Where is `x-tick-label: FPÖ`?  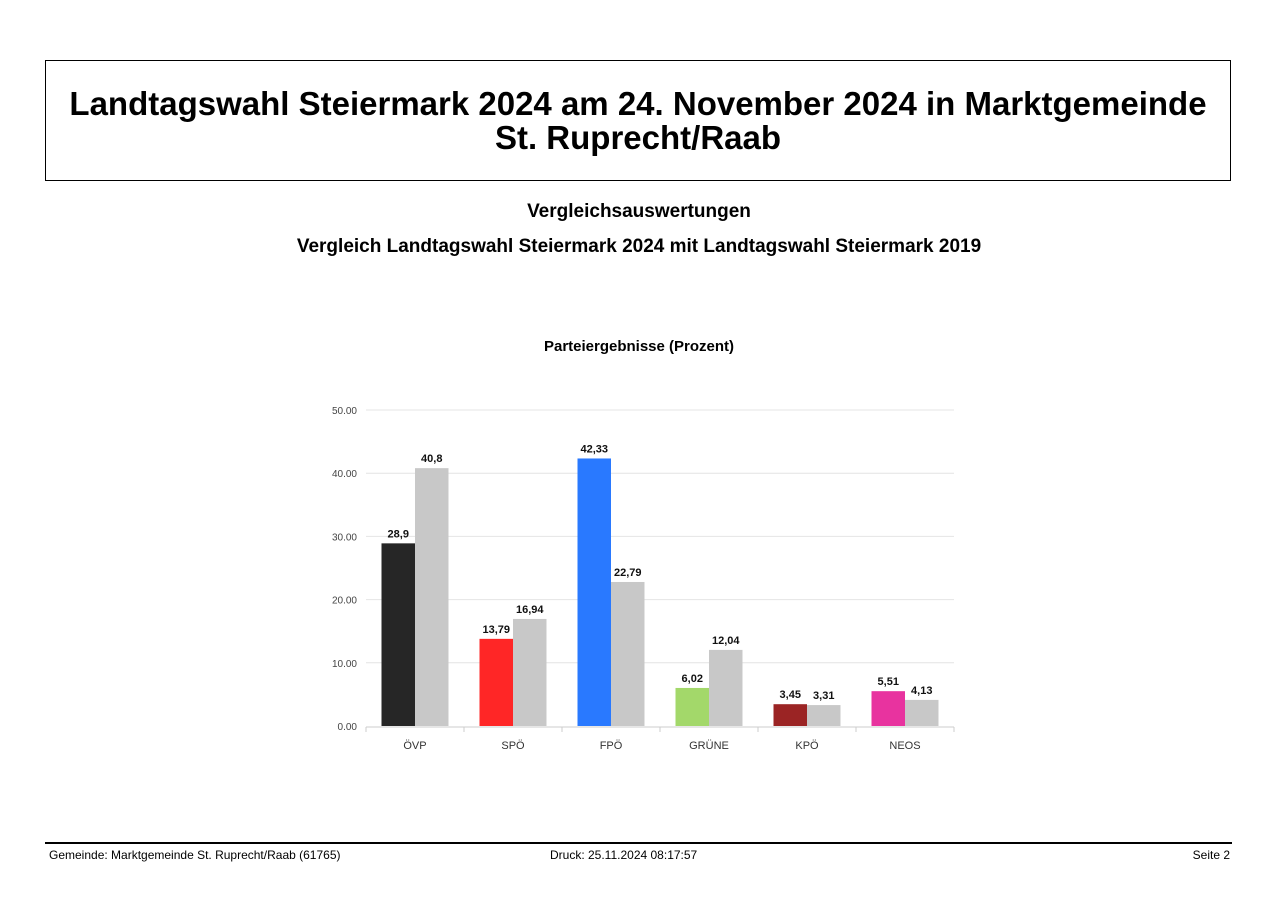 x-tick-label: FPÖ is located at coordinates (611, 746).